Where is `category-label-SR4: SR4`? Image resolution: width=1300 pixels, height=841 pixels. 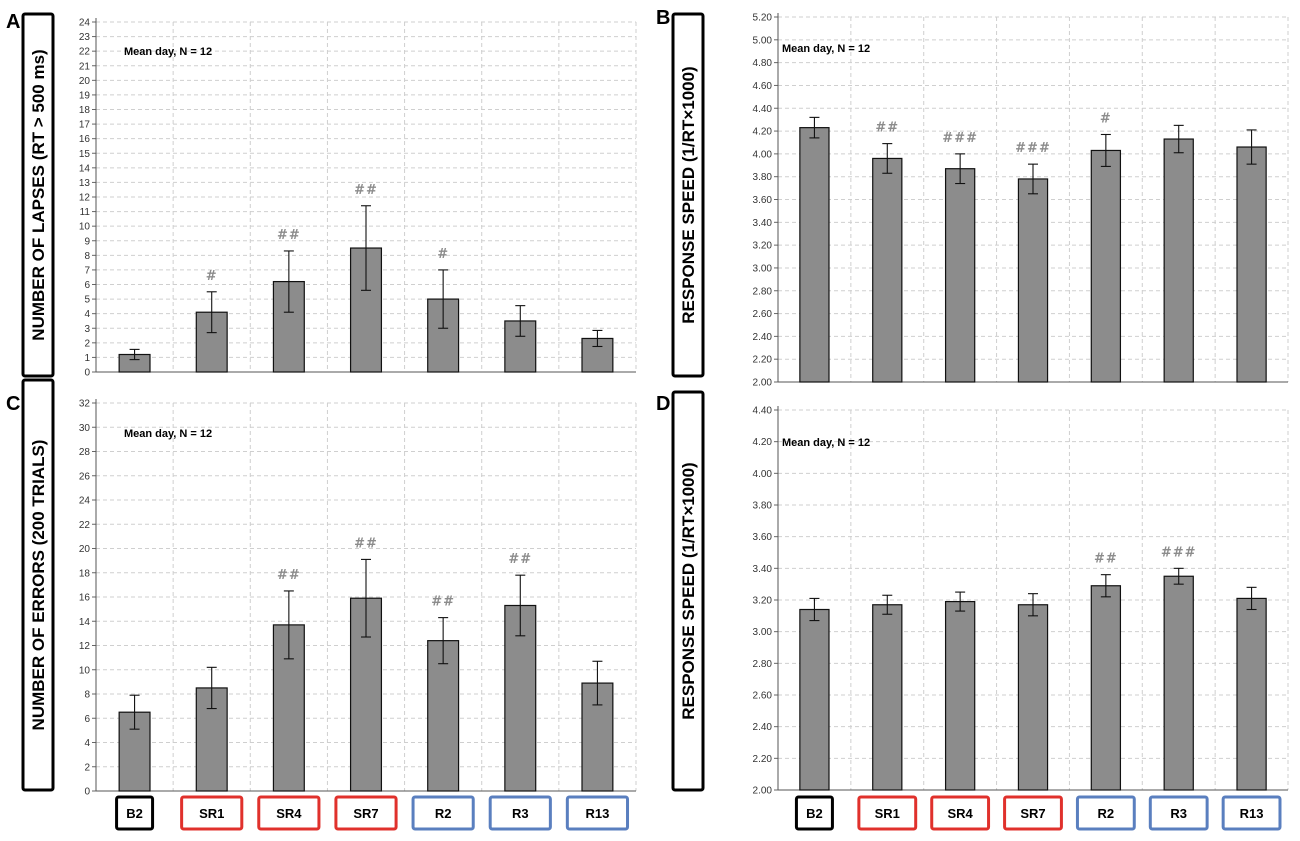 category-label-SR4: SR4 is located at coordinates (960, 813).